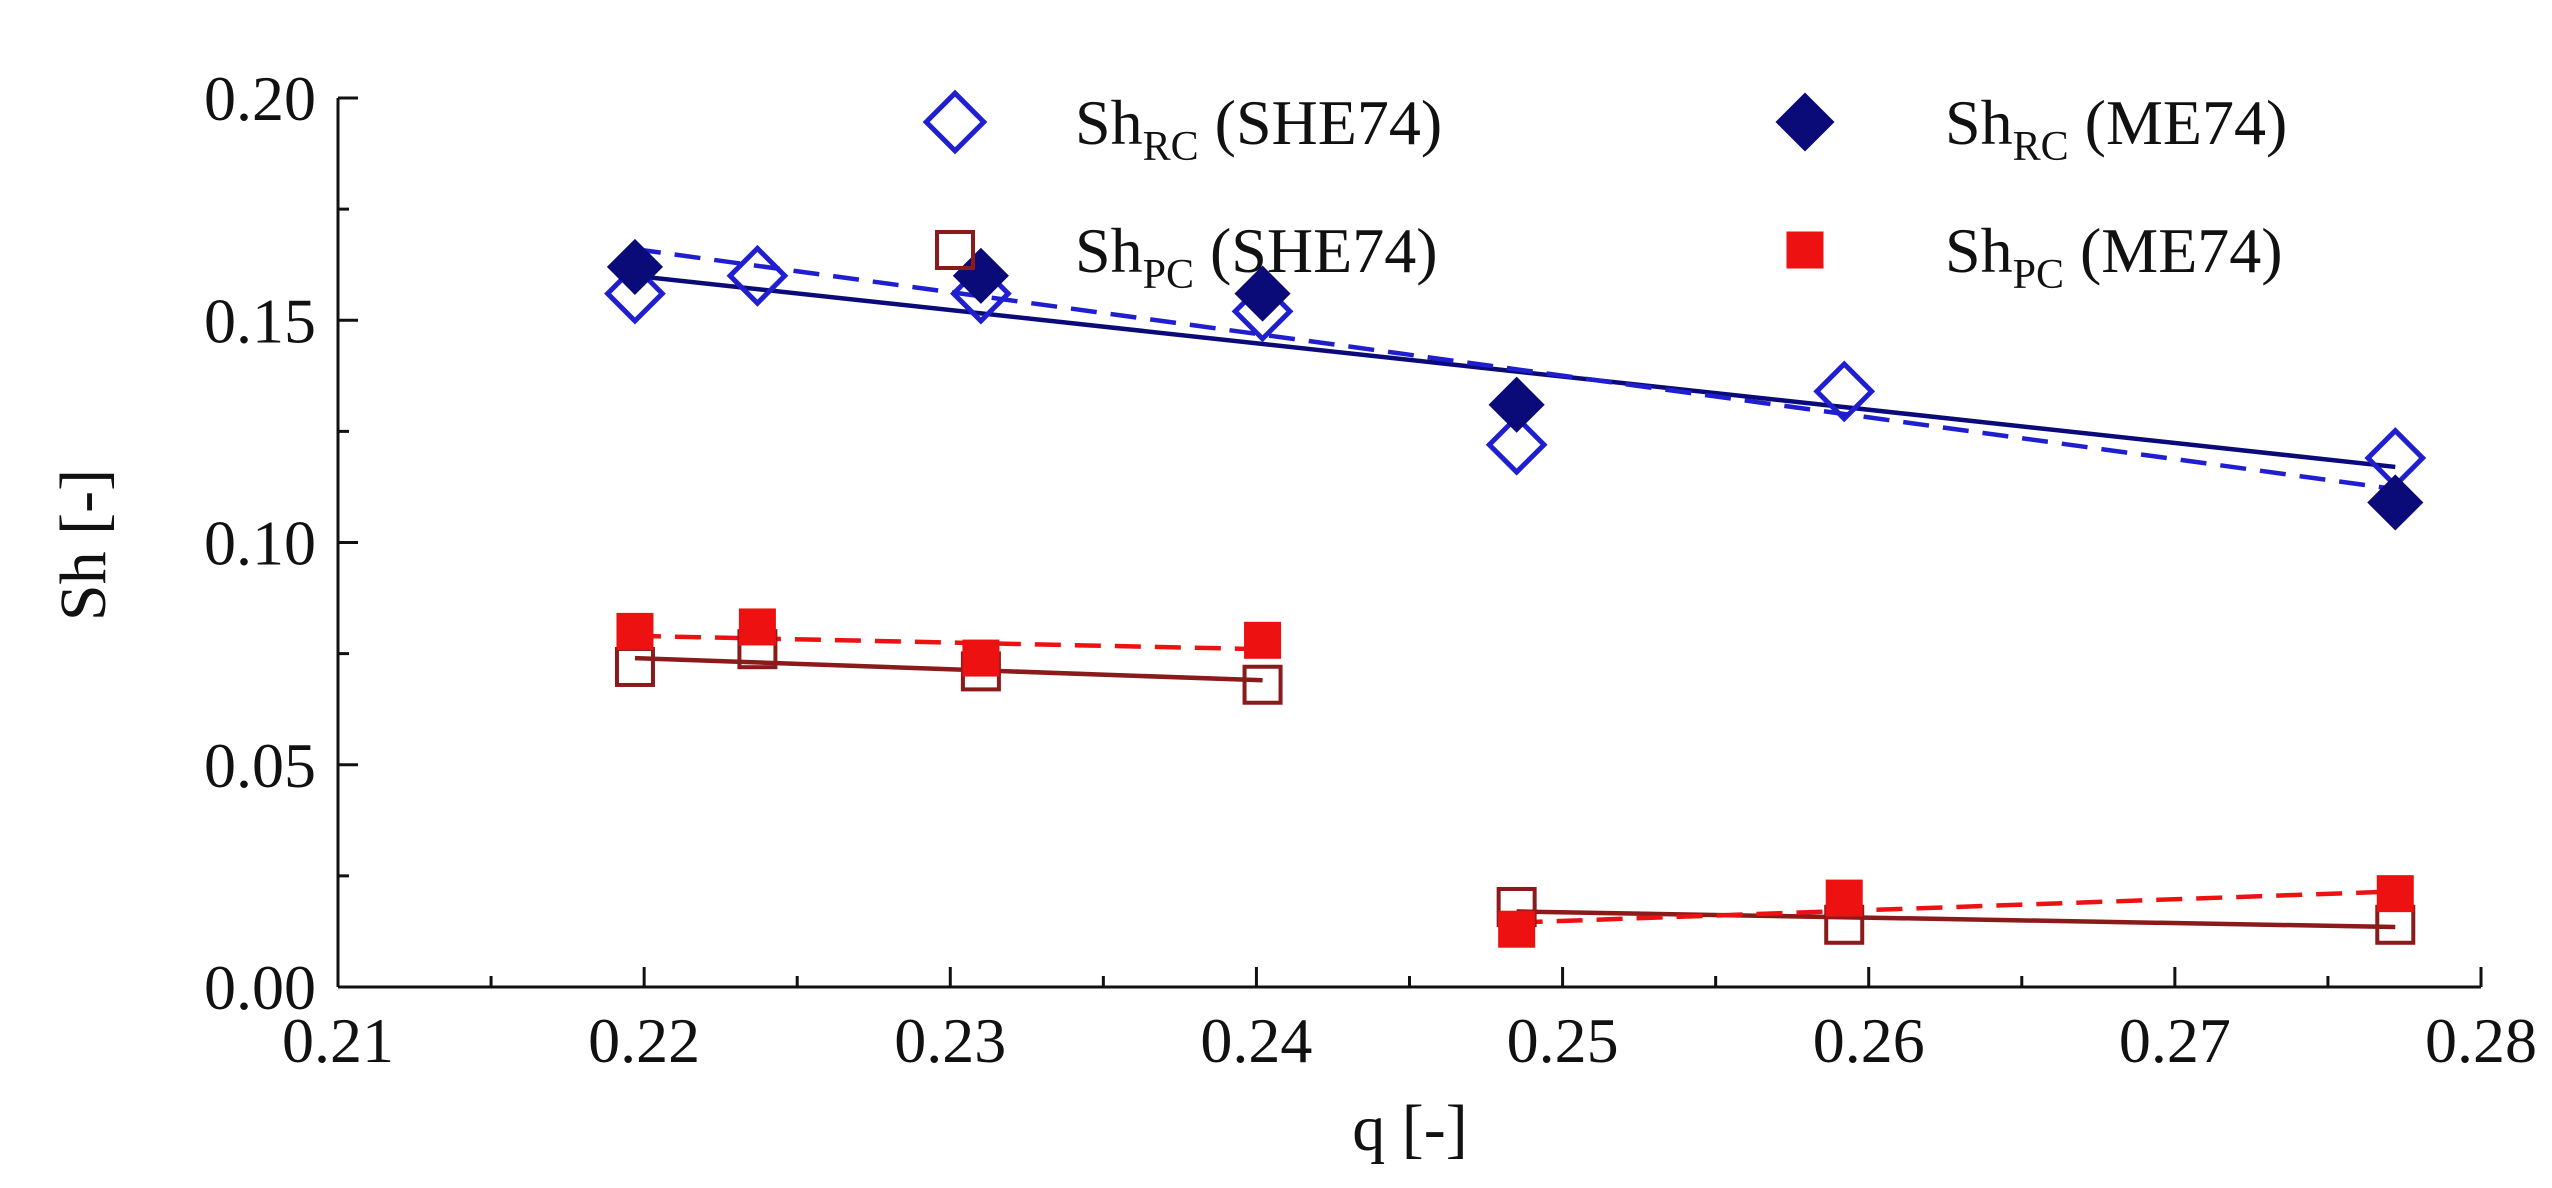 The width and height of the screenshot is (2552, 1188). Describe the element at coordinates (2481, 1040) in the screenshot. I see `x-tick-label: 0.28` at that location.